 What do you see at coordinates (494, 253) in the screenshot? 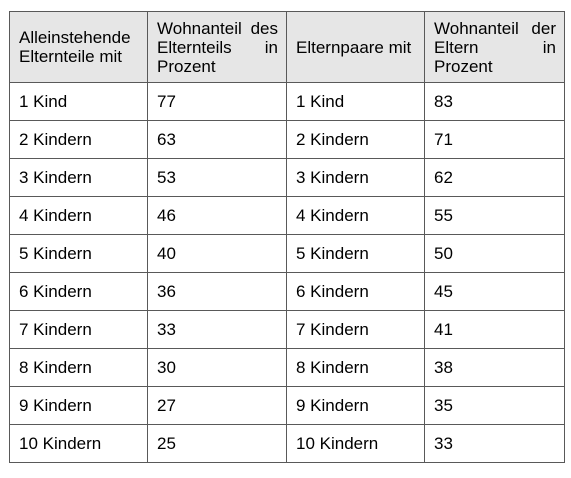
I see `cell-couple-share: 50` at bounding box center [494, 253].